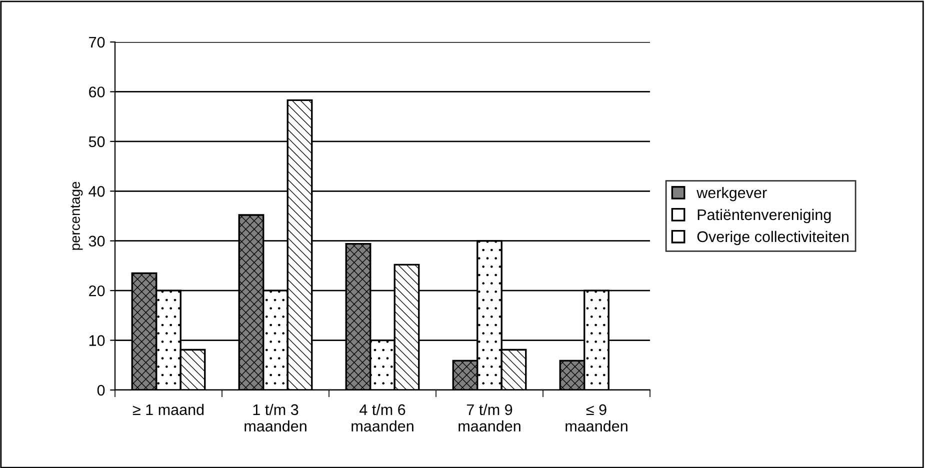  I want to click on x-tick-label: 7 t/m 9 maanden, so click(489, 418).